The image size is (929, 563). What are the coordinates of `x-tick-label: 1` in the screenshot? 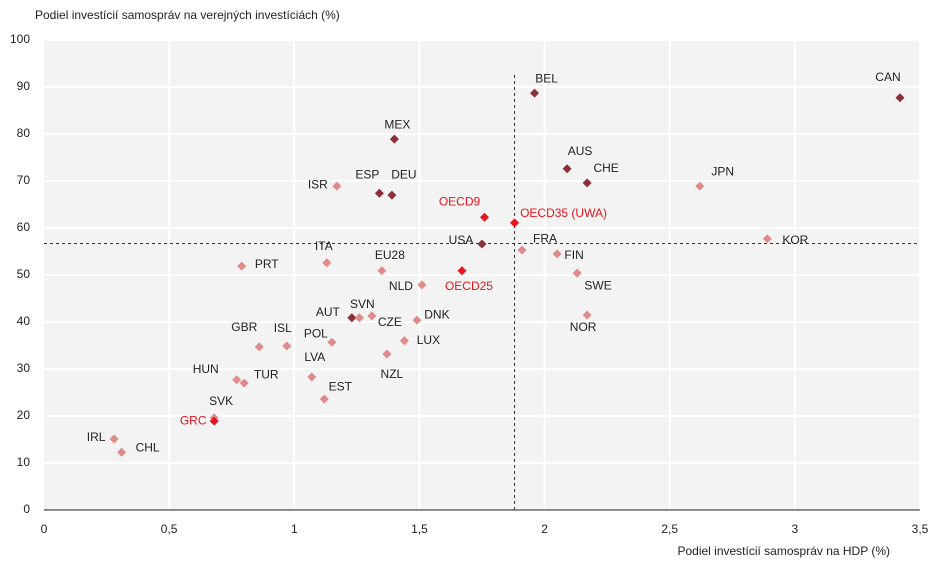 It's located at (294, 529).